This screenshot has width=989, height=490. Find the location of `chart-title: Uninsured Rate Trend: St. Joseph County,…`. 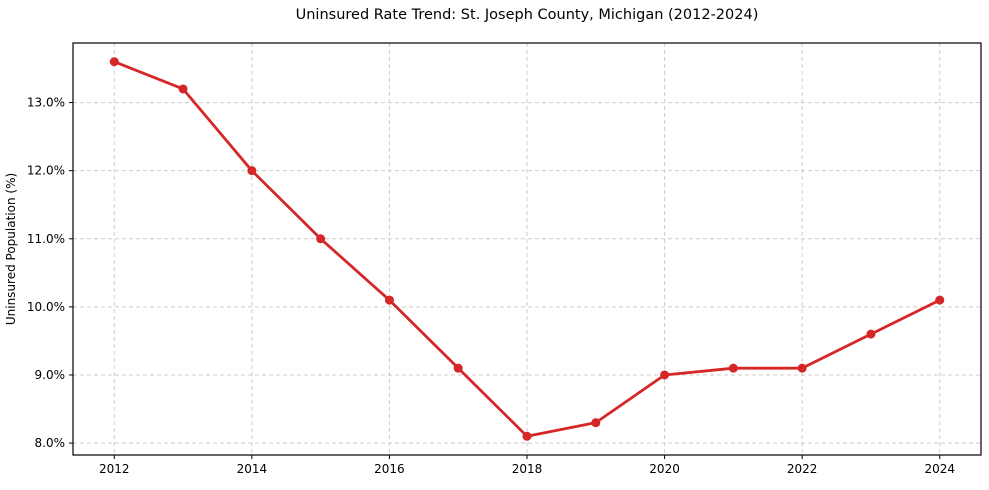

chart-title: Uninsured Rate Trend: St. Joseph County,… is located at coordinates (527, 15).